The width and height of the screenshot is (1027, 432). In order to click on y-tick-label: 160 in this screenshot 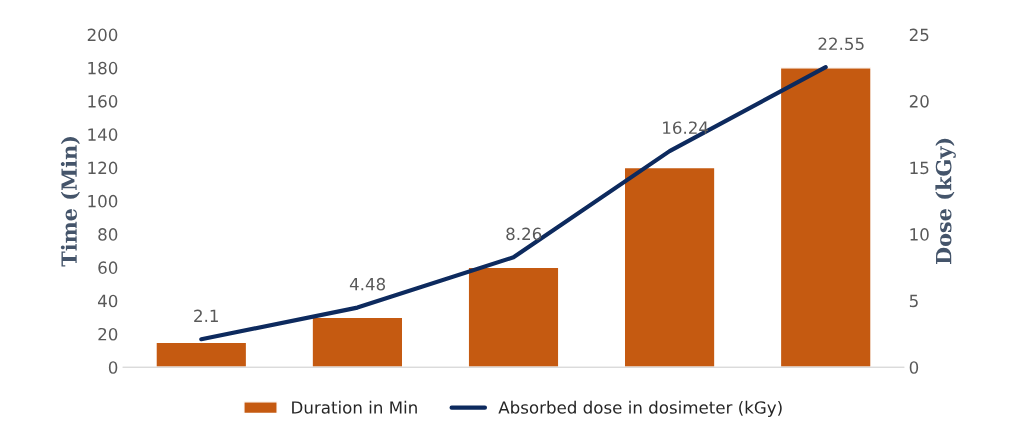, I will do `click(103, 101)`.